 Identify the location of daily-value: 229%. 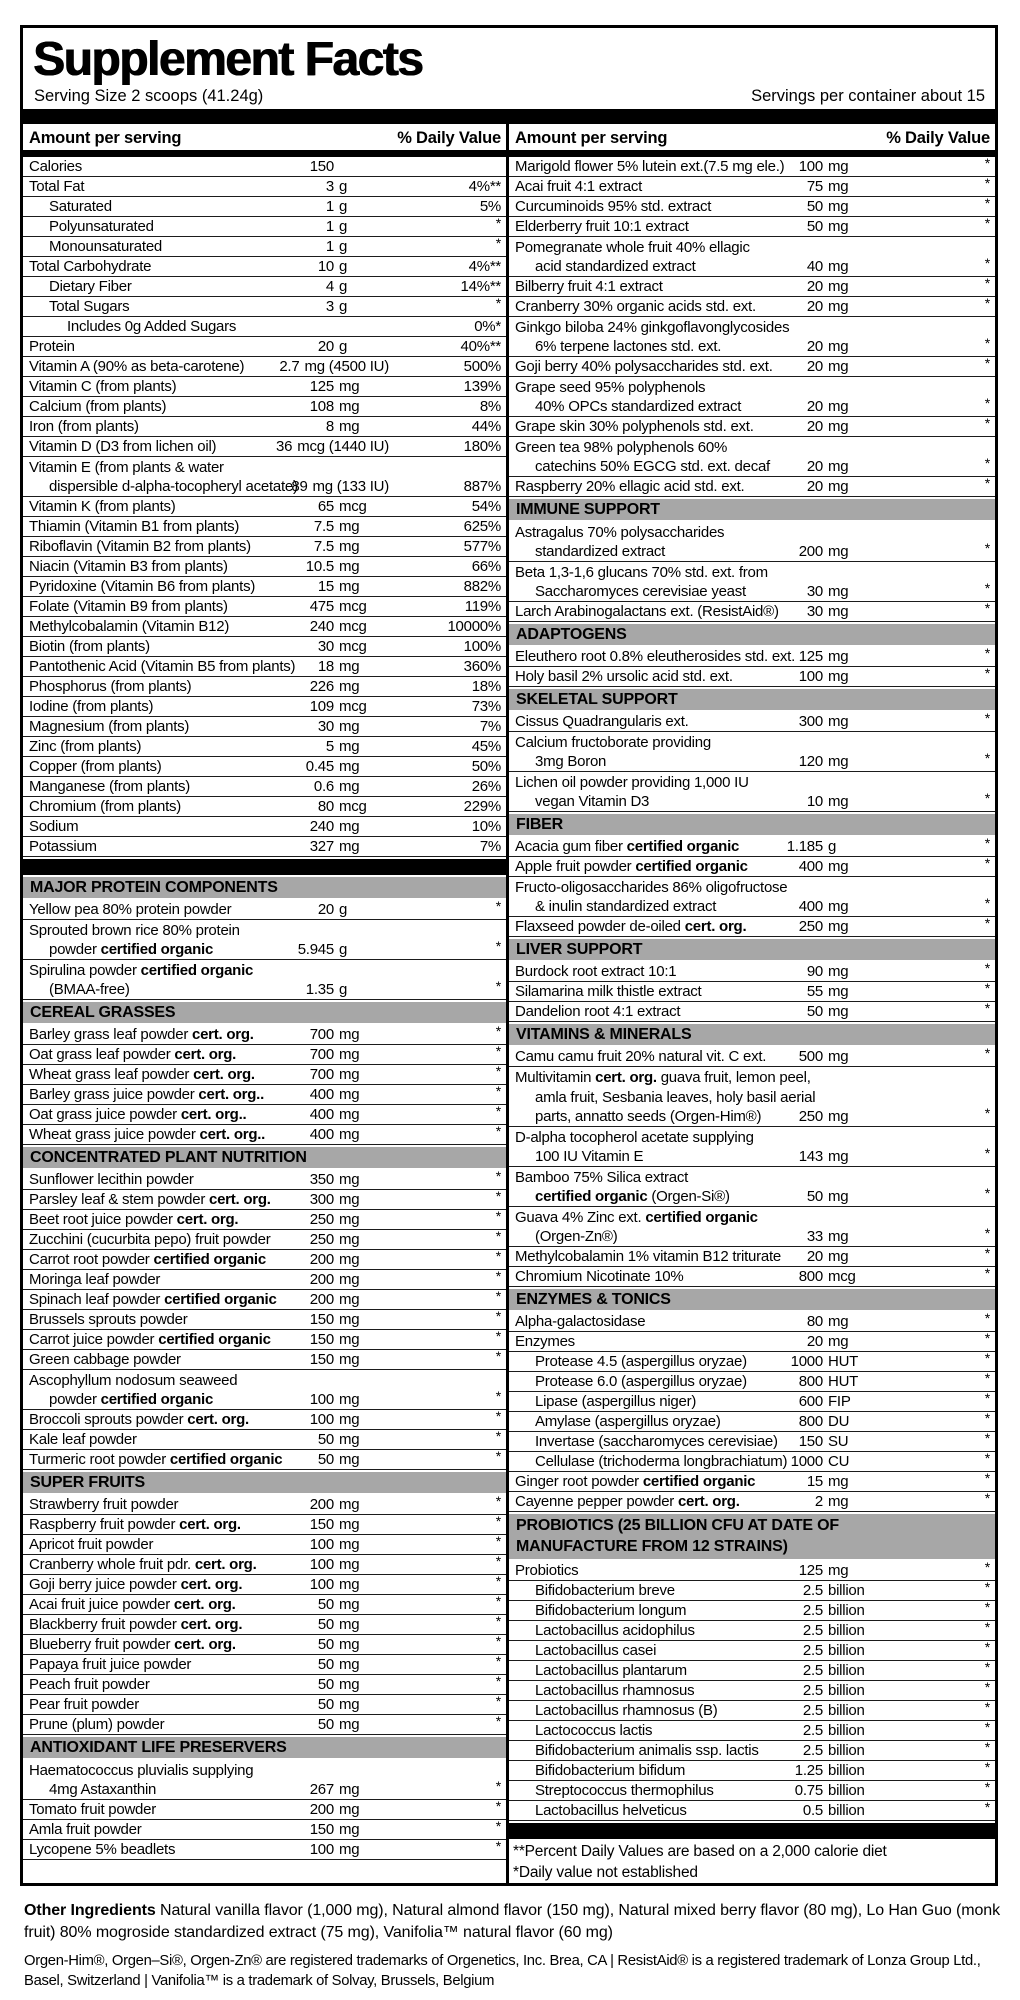
(482, 806).